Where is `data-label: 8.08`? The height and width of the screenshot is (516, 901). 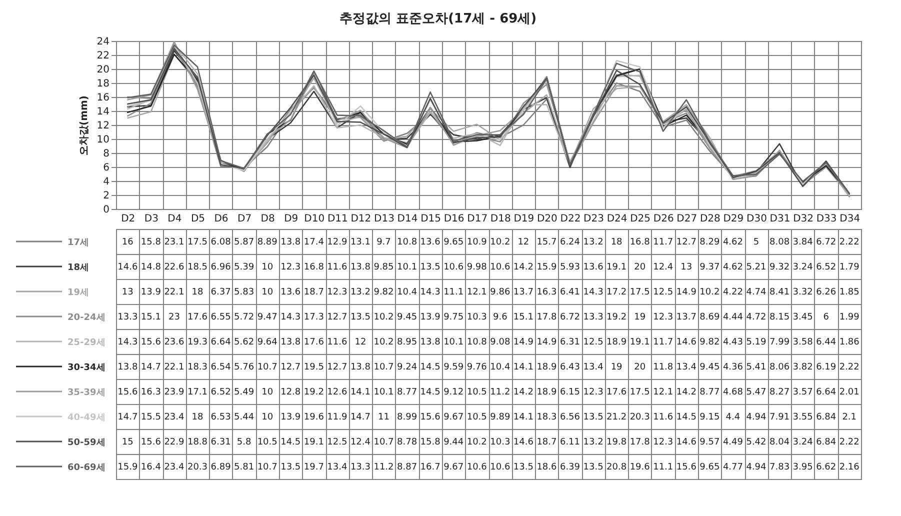
data-label: 8.08 is located at coordinates (779, 243).